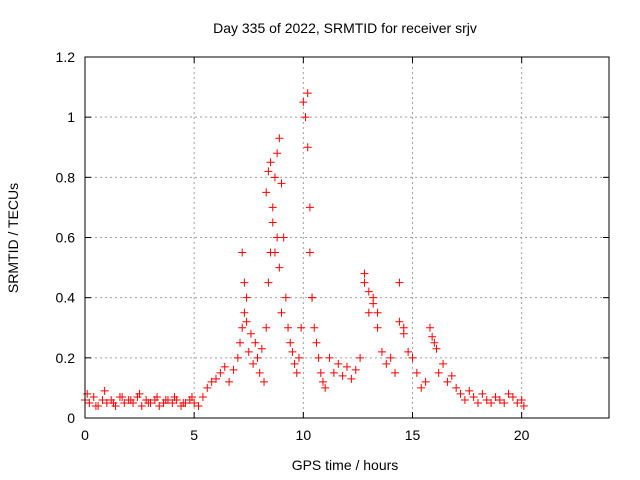  I want to click on x-tick-label: 20, so click(522, 435).